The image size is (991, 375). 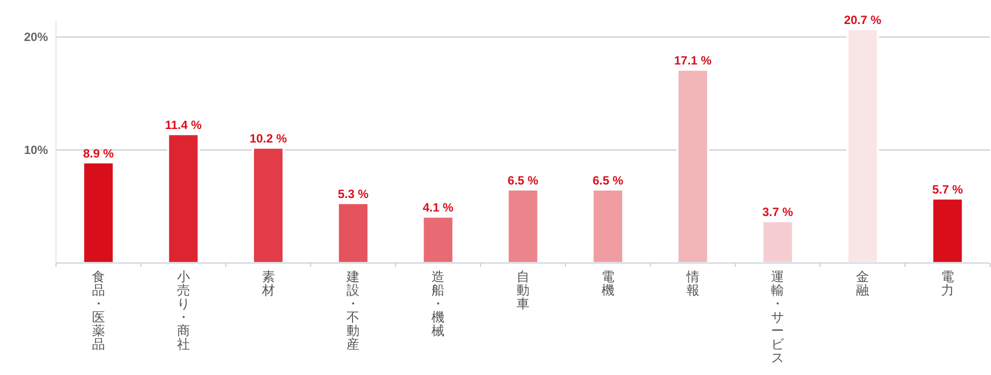 I want to click on y-tick-label: 10%, so click(x=36, y=149).